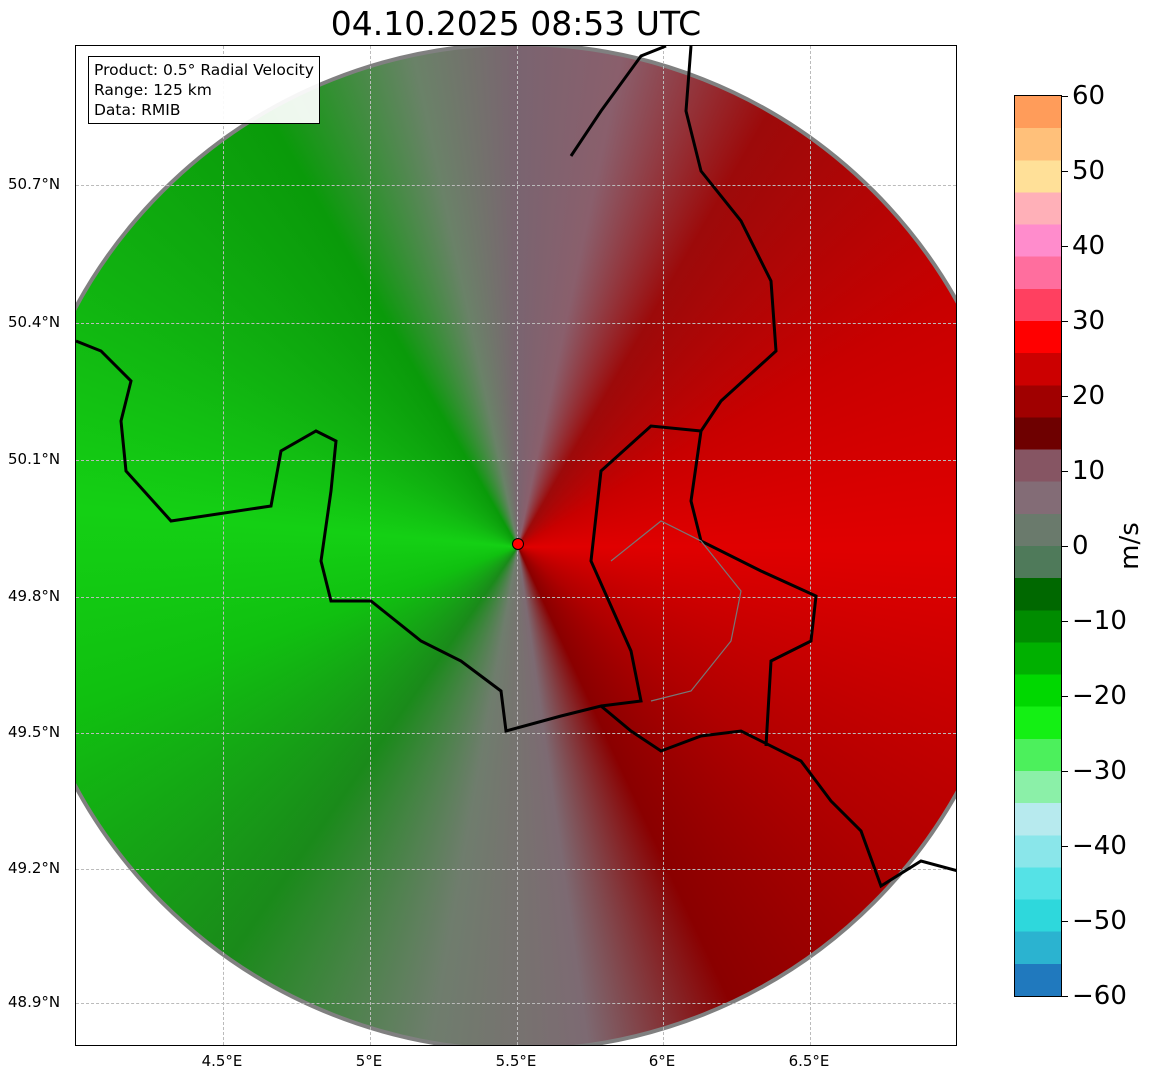 The image size is (1171, 1081). I want to click on x-tick-label: 5.5°E, so click(516, 1061).